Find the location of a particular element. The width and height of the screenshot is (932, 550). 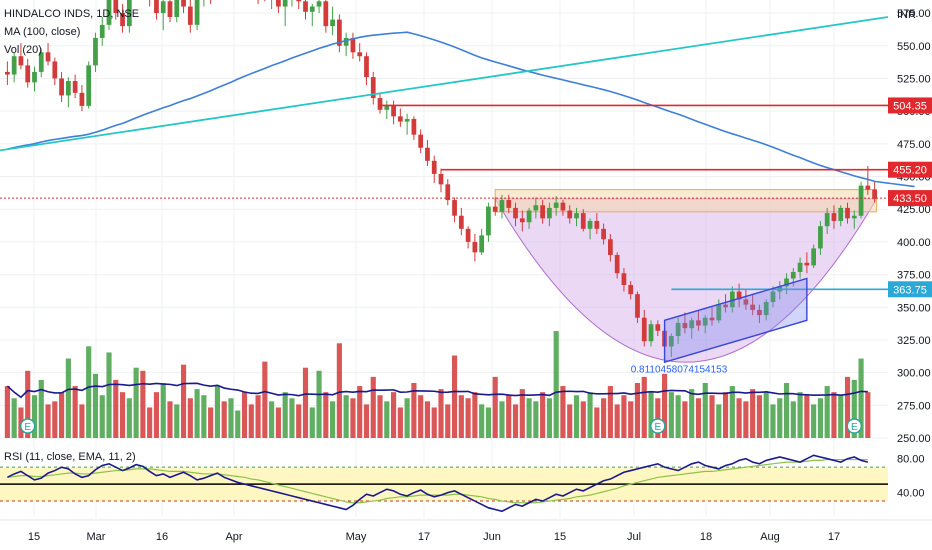

price-tick: 275.00 is located at coordinates (914, 406).